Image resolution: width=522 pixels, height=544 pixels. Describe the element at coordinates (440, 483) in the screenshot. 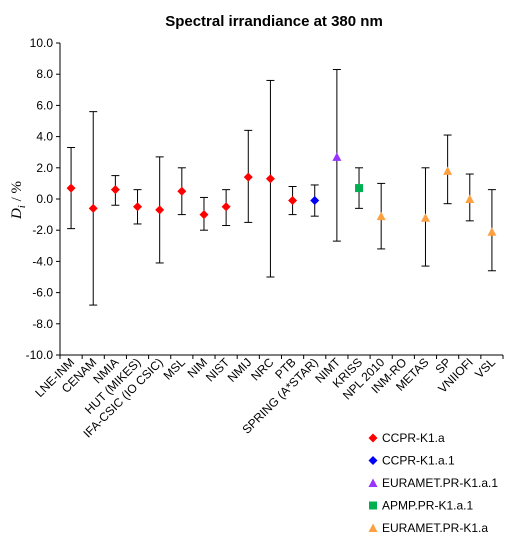

I see `legend-label: EURAMET.PR-K1.a.1` at that location.